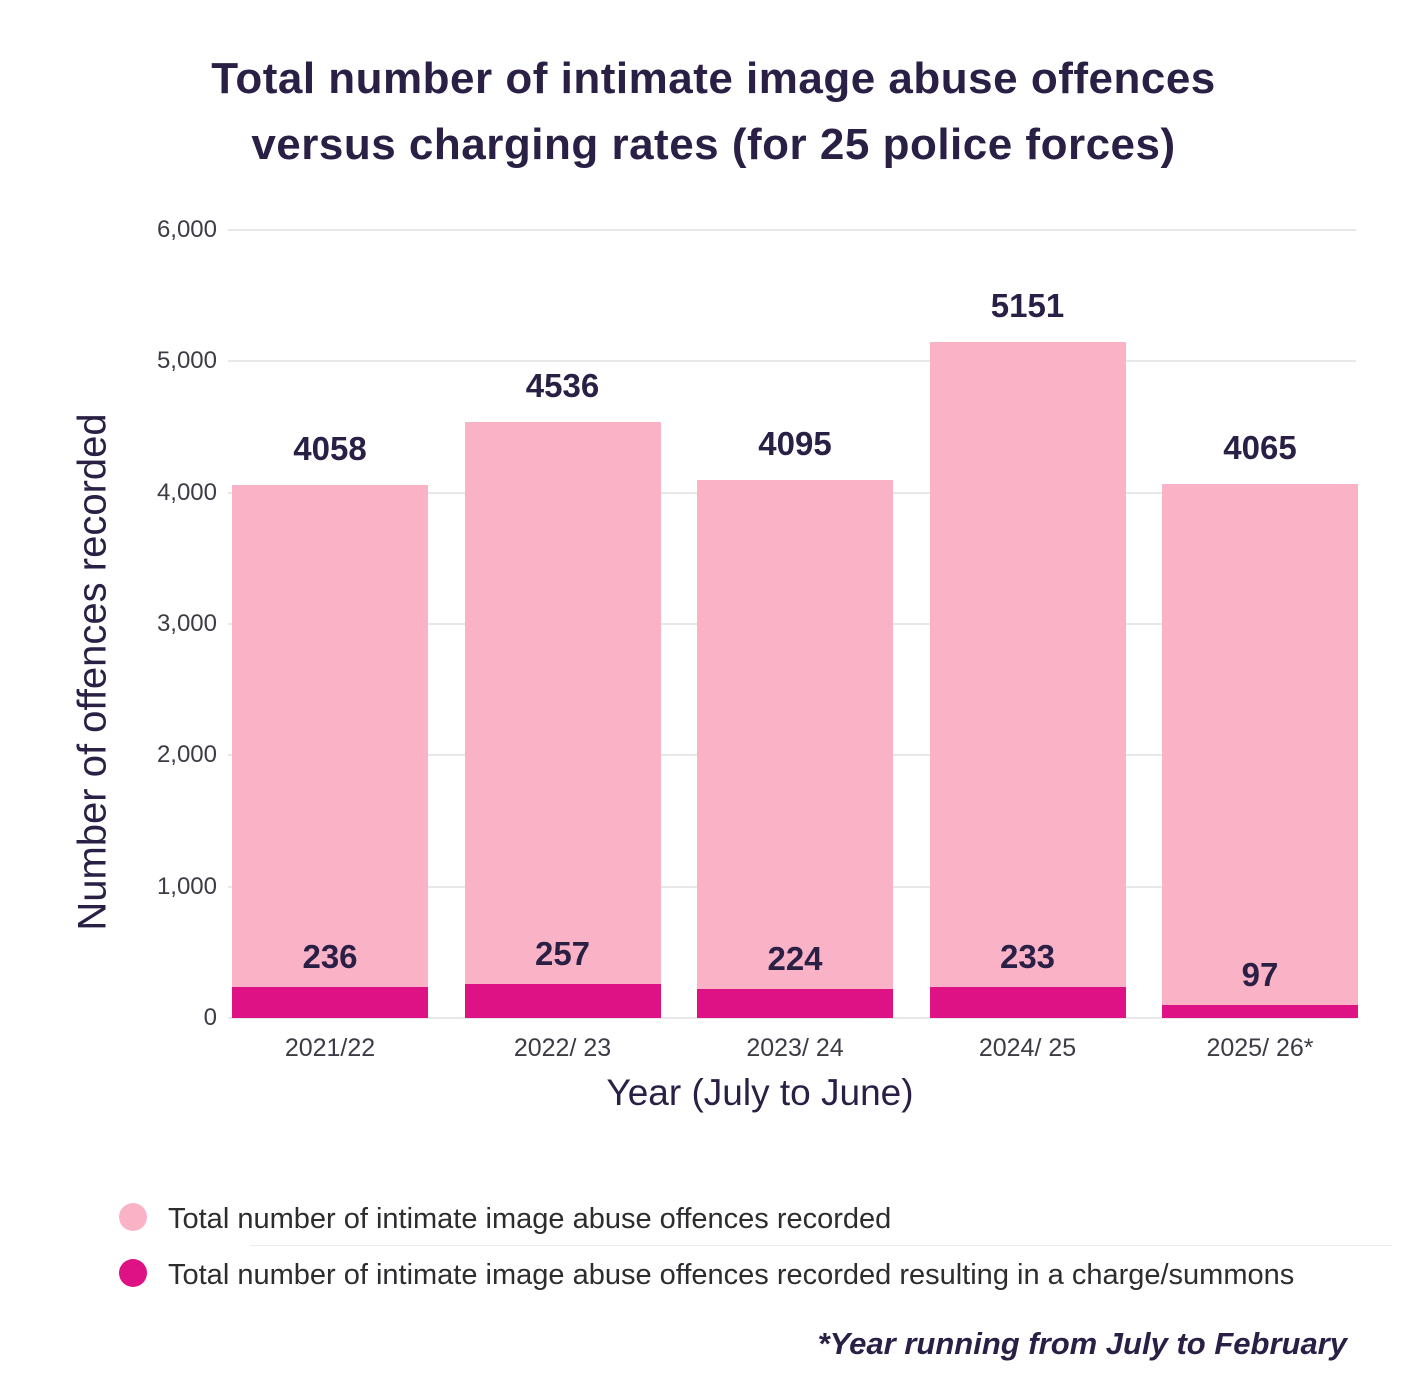  I want to click on y-tick-label-1000: 1,000, so click(186, 886).